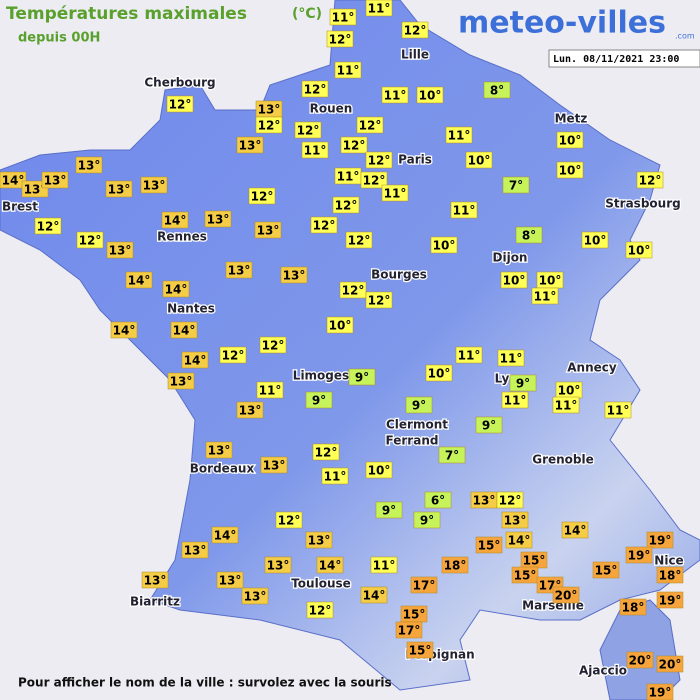 Image resolution: width=700 pixels, height=700 pixels. I want to click on city-name: Biarritz, so click(155, 602).